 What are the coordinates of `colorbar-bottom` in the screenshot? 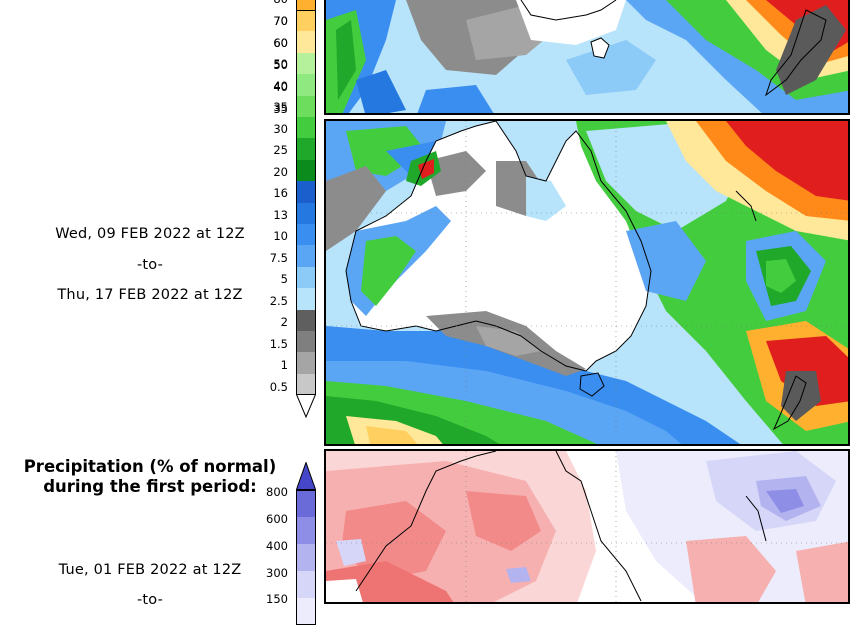 It's located at (306, 543).